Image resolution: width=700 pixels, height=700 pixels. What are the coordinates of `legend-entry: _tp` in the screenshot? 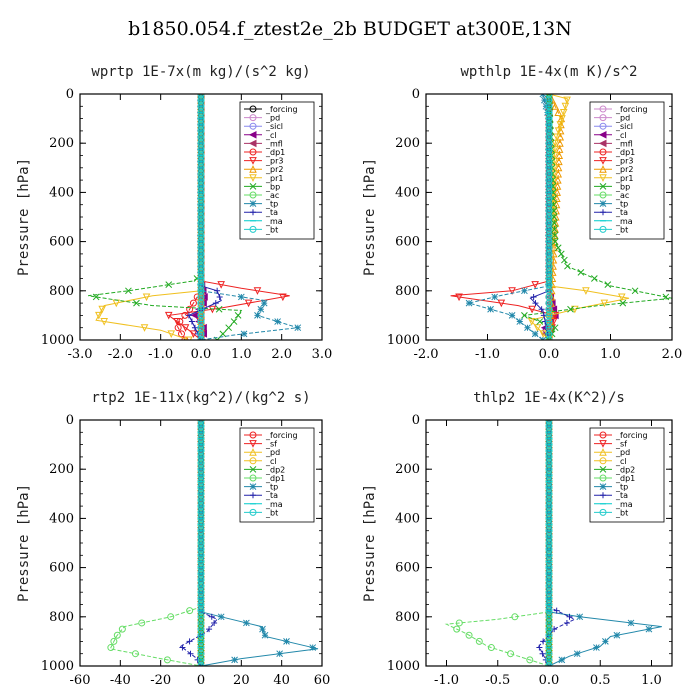 It's located at (271, 487).